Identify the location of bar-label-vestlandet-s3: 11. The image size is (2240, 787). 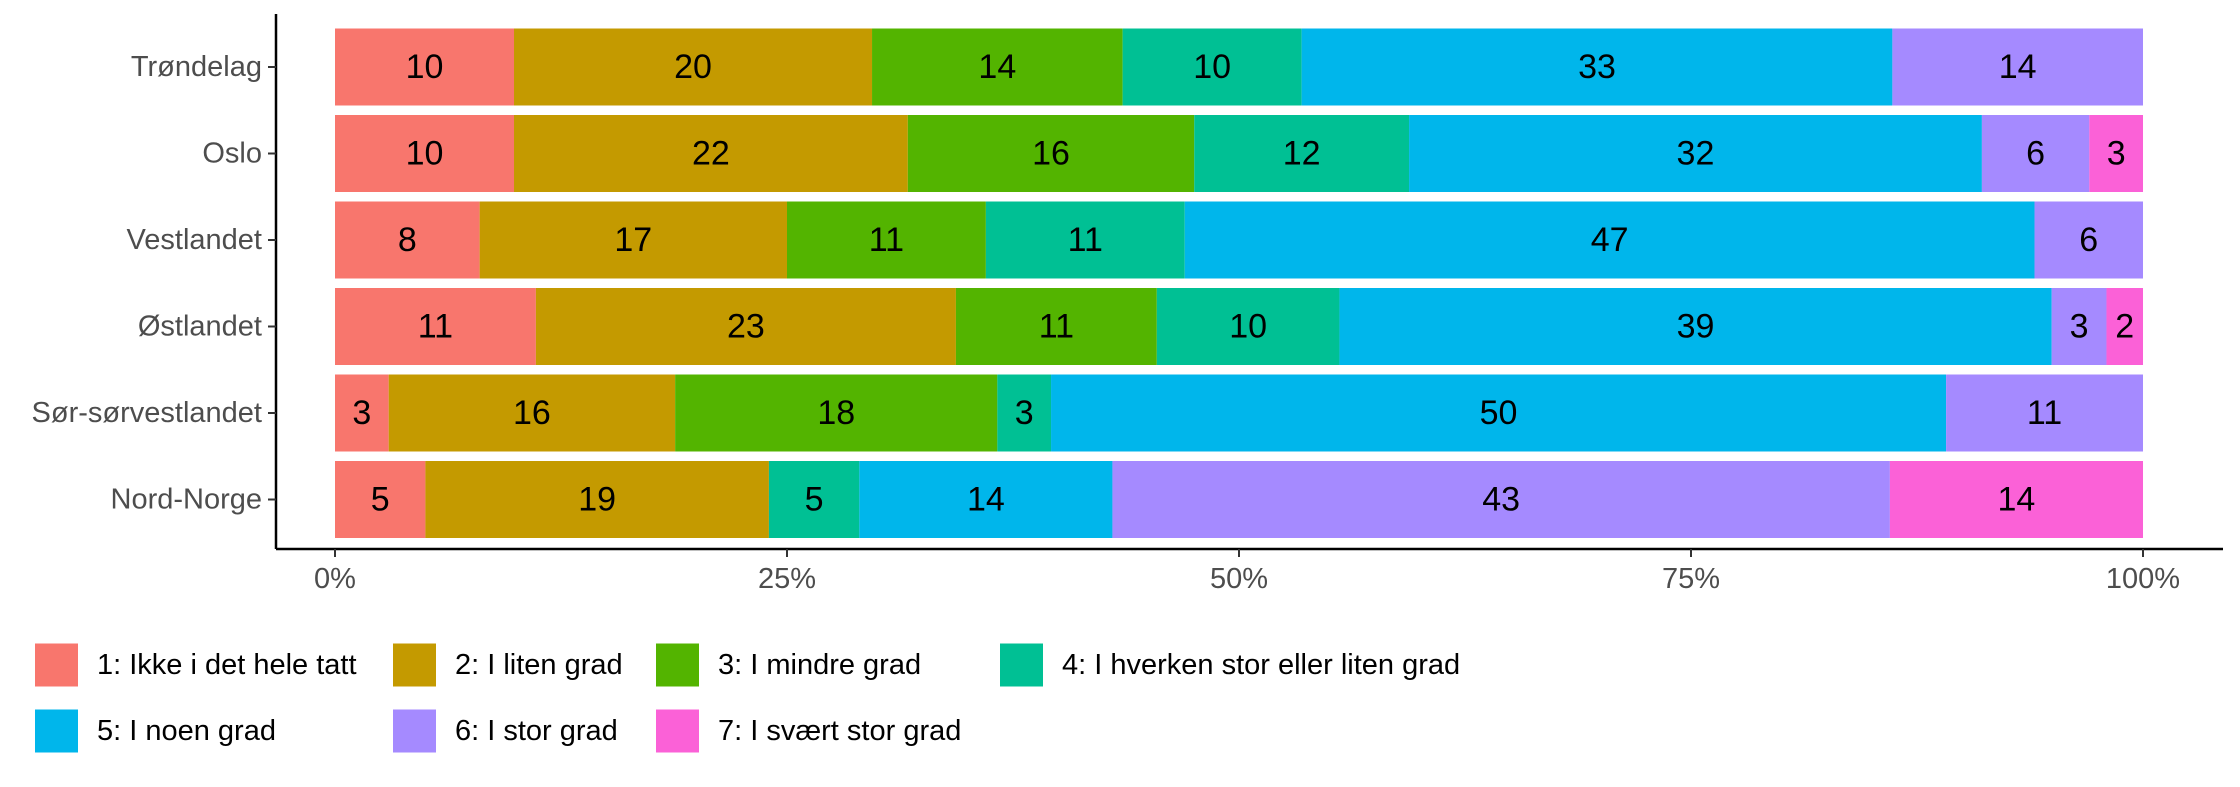
(886, 240).